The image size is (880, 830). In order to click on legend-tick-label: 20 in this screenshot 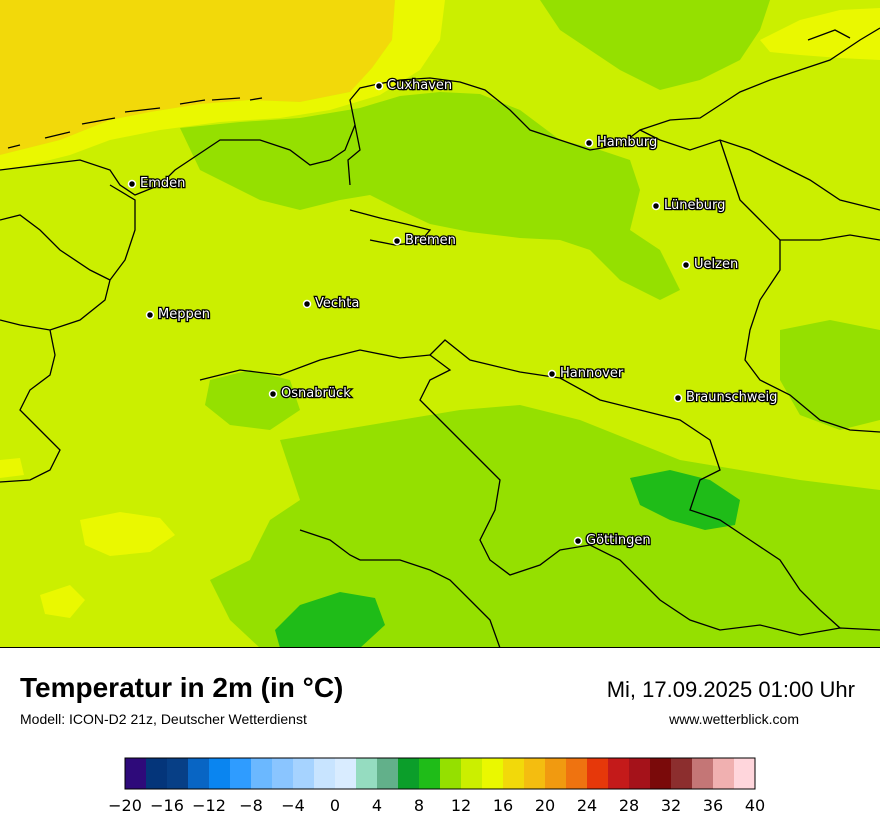, I will do `click(545, 805)`.